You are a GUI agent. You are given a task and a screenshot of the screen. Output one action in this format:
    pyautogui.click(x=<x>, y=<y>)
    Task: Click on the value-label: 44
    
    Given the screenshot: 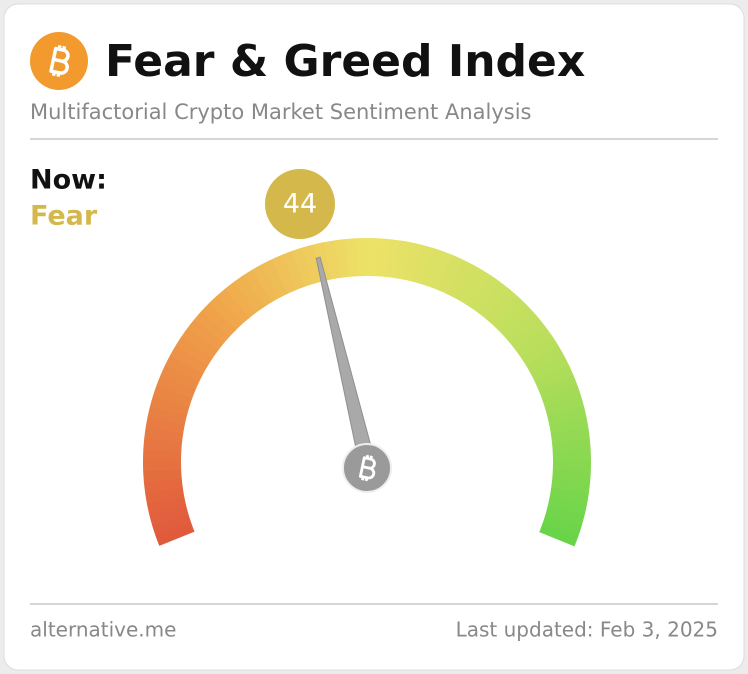 What is the action you would take?
    pyautogui.click(x=300, y=204)
    